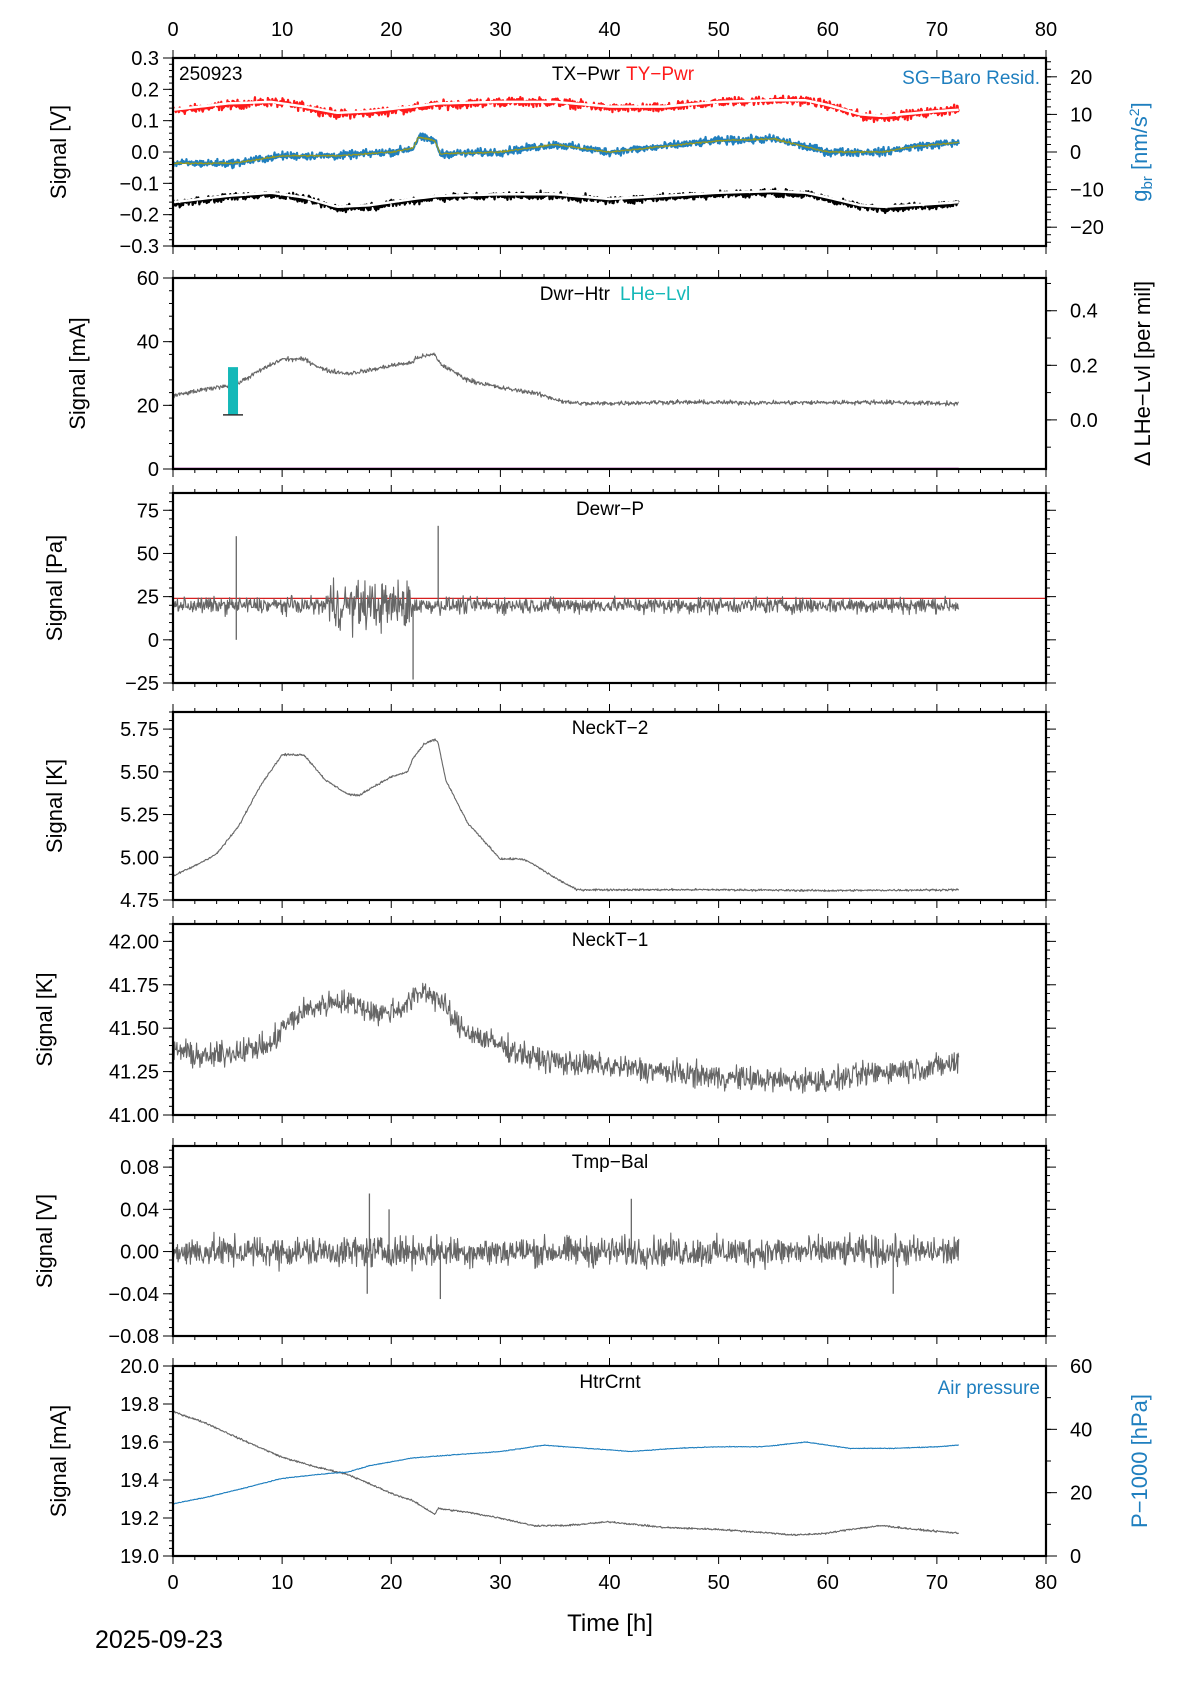 The height and width of the screenshot is (1684, 1190). I want to click on y-right-tick-label: 10, so click(1081, 115).